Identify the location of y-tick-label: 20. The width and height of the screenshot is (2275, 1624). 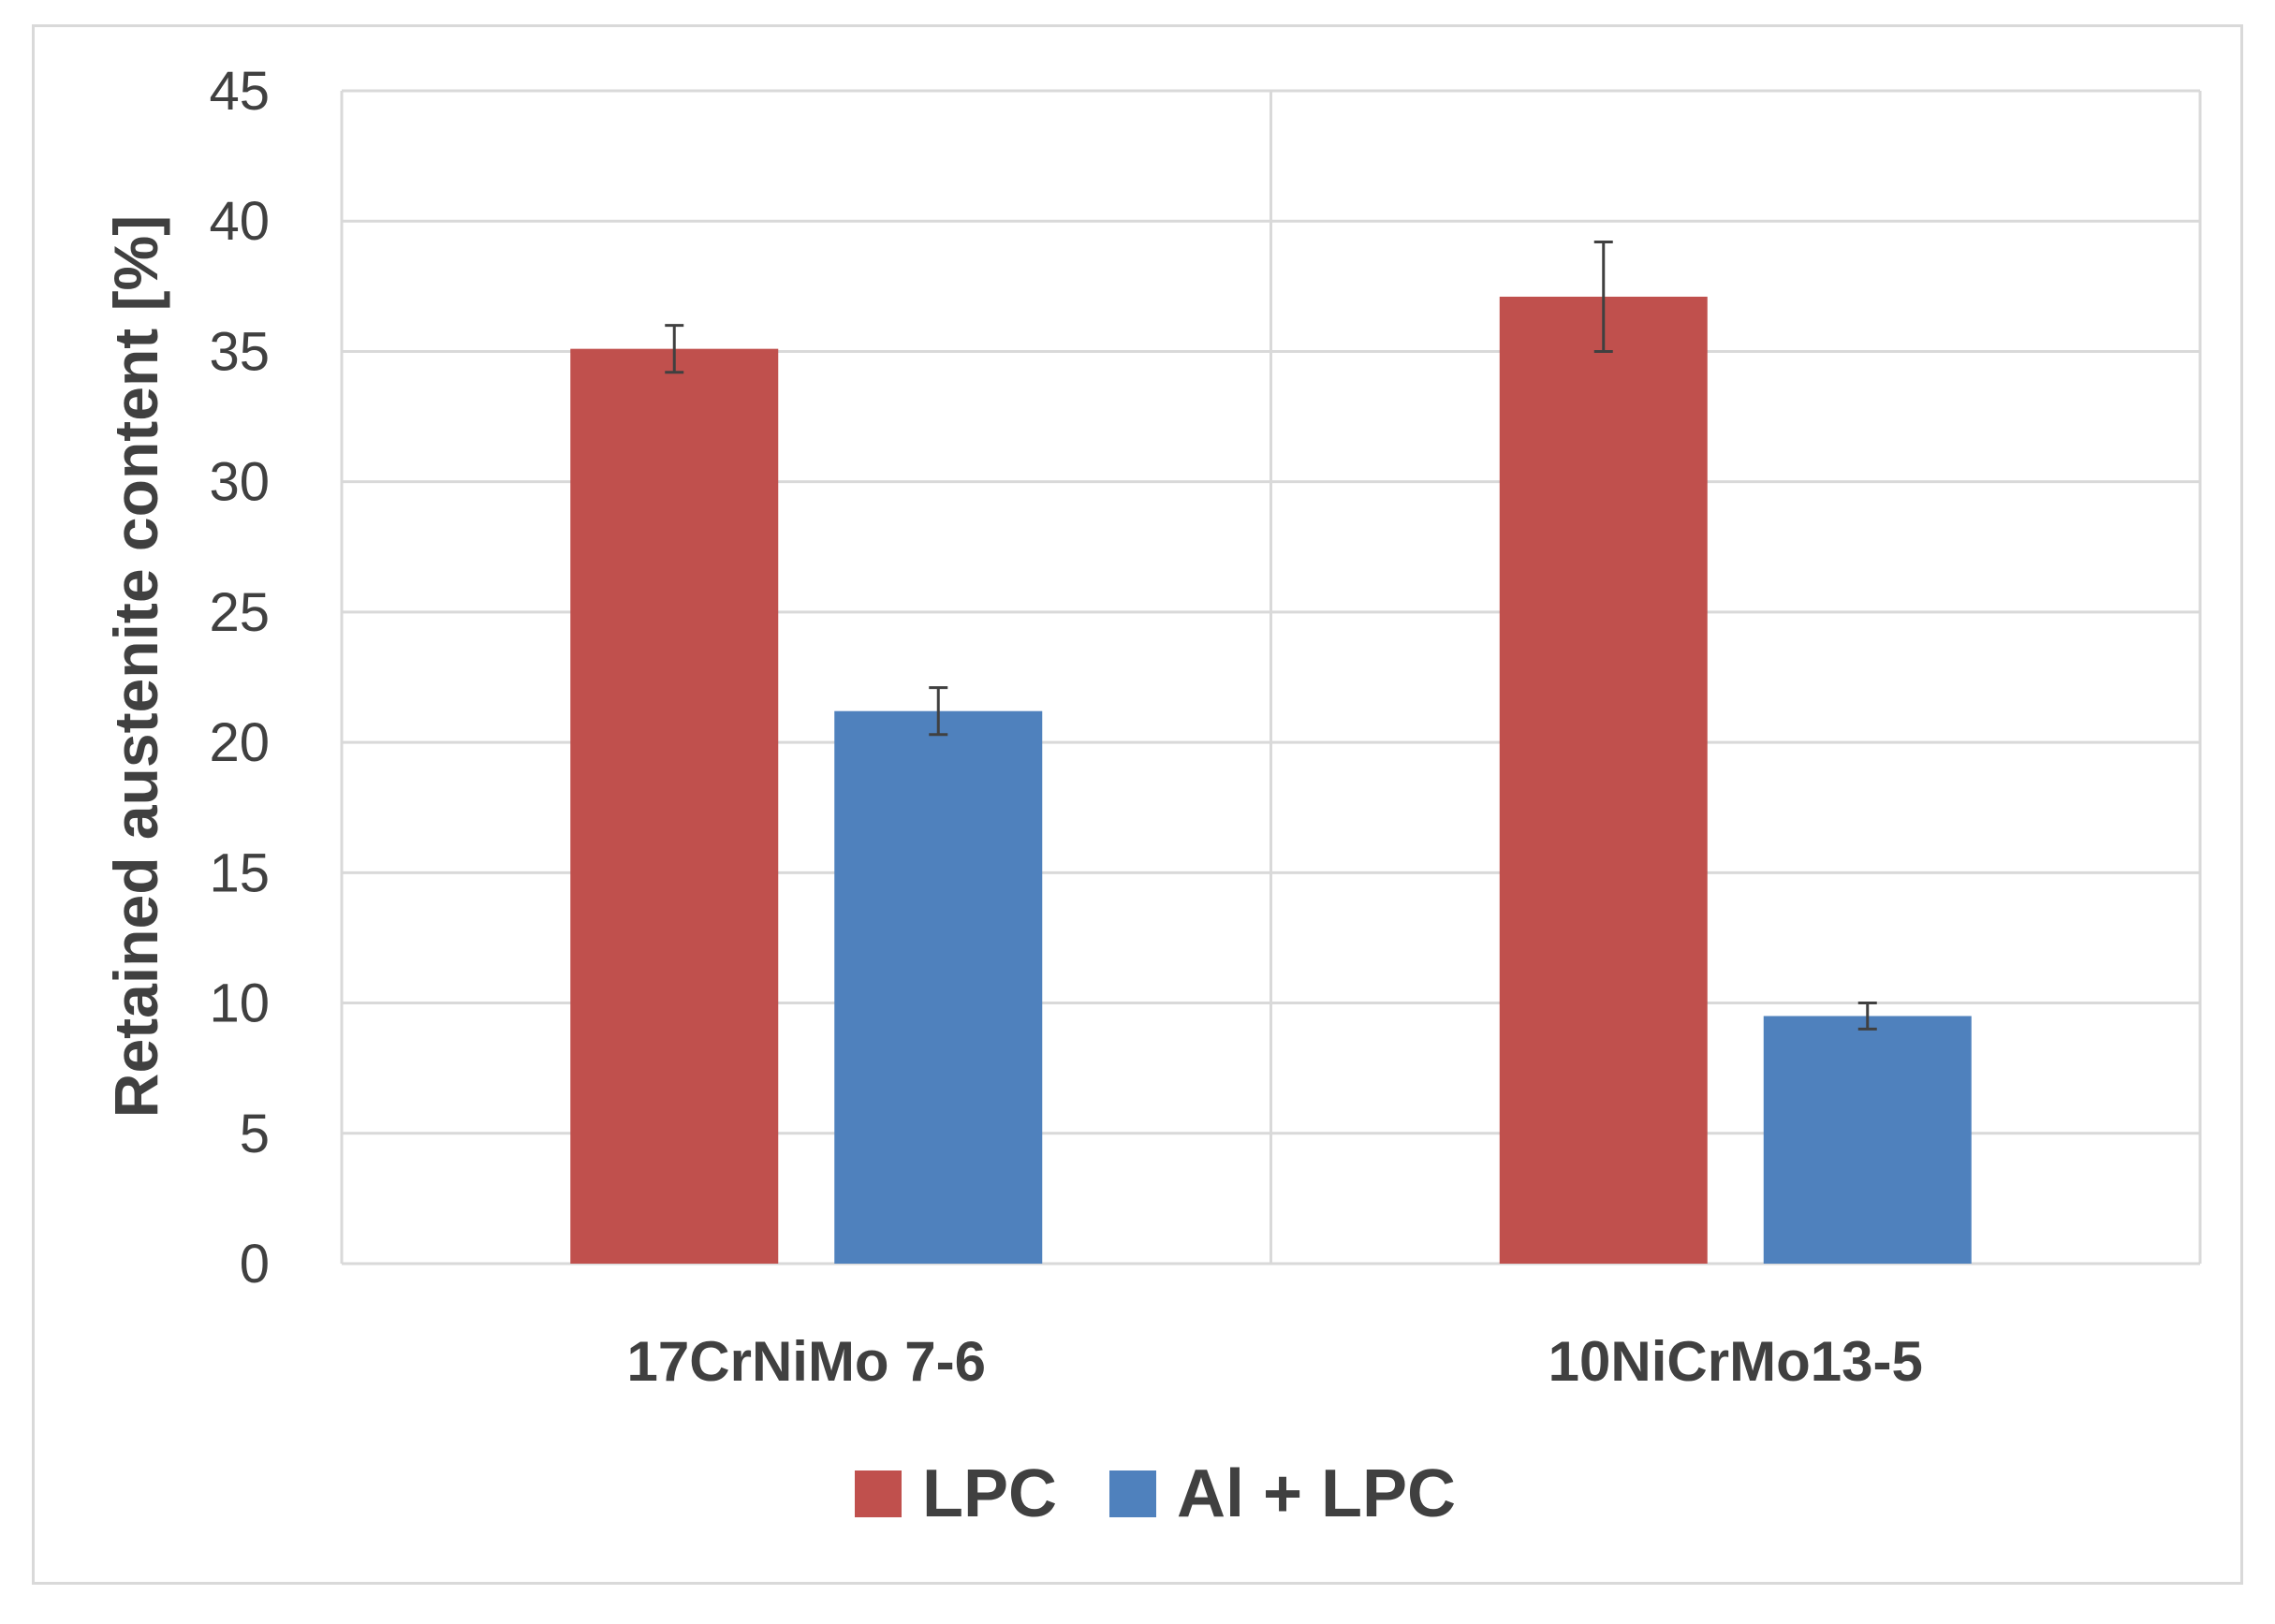
(239, 742).